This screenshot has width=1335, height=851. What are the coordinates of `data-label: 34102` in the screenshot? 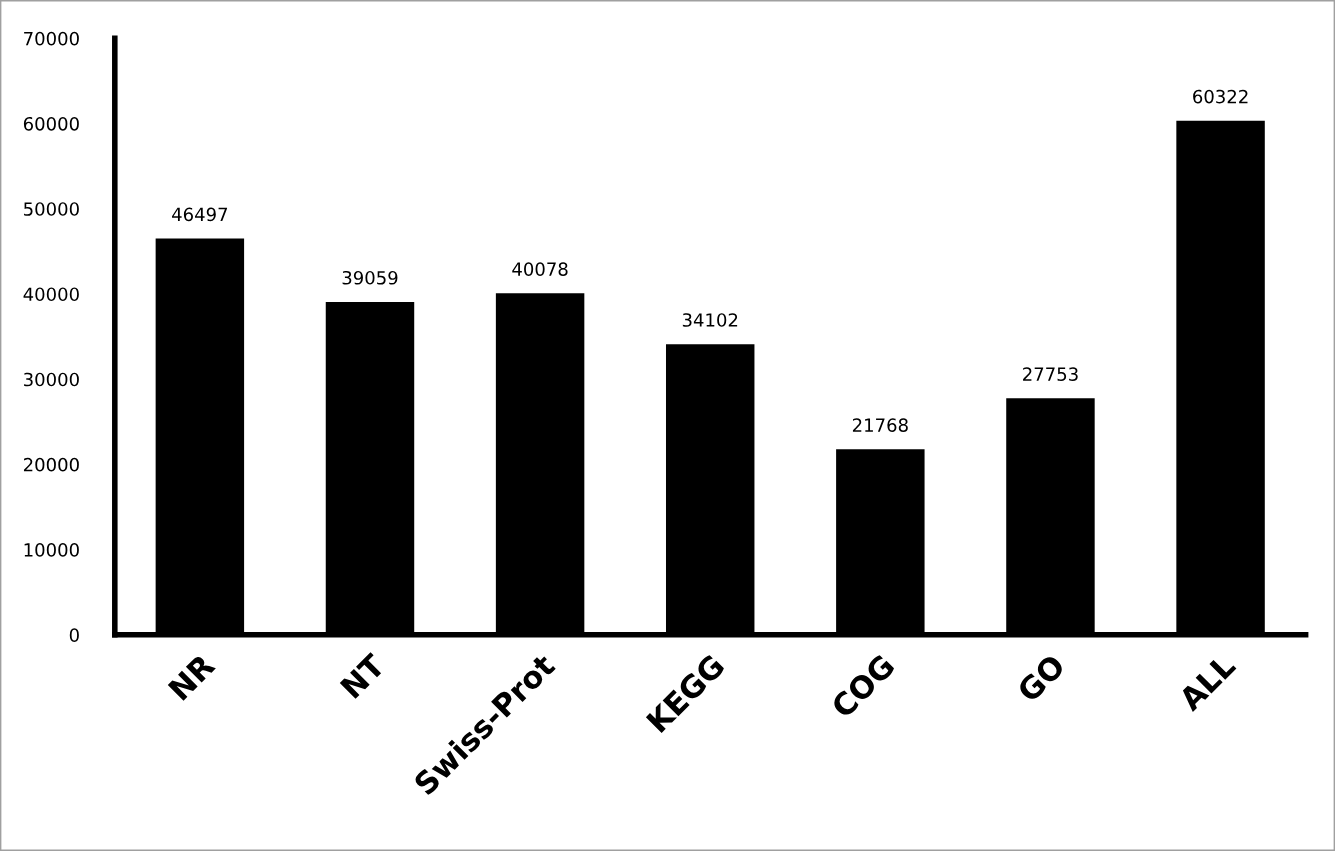 It's located at (710, 320).